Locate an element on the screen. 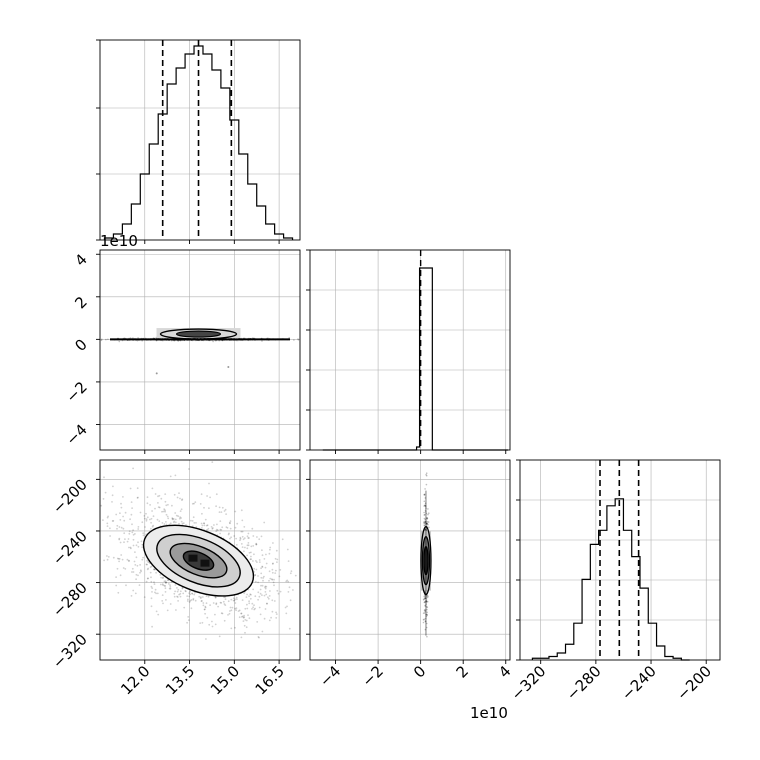  param3-y-tick-label: −320 is located at coordinates (70, 651).